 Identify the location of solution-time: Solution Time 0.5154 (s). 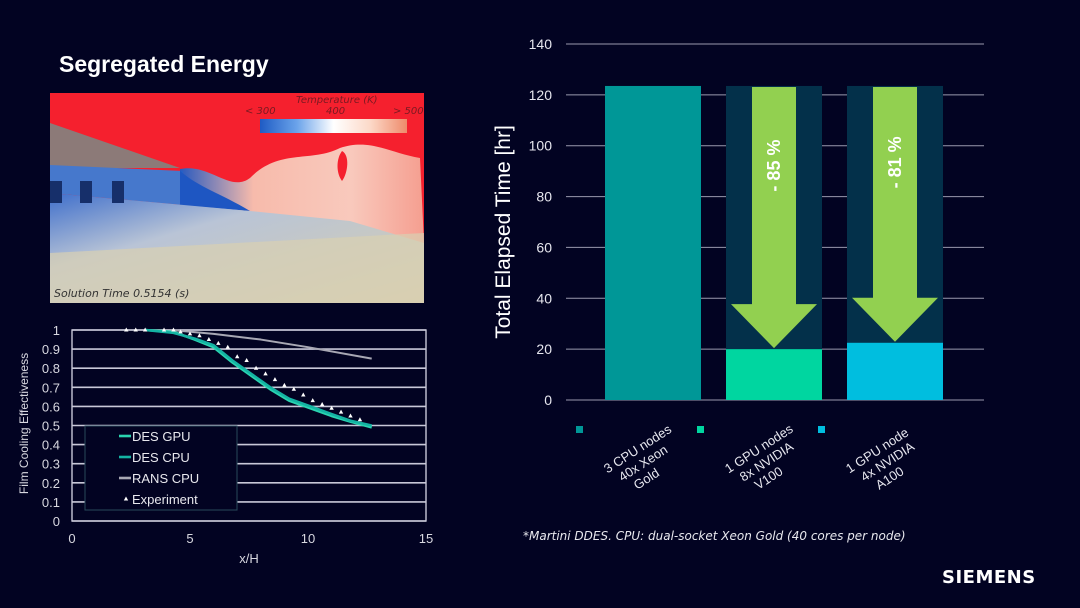
(122, 293).